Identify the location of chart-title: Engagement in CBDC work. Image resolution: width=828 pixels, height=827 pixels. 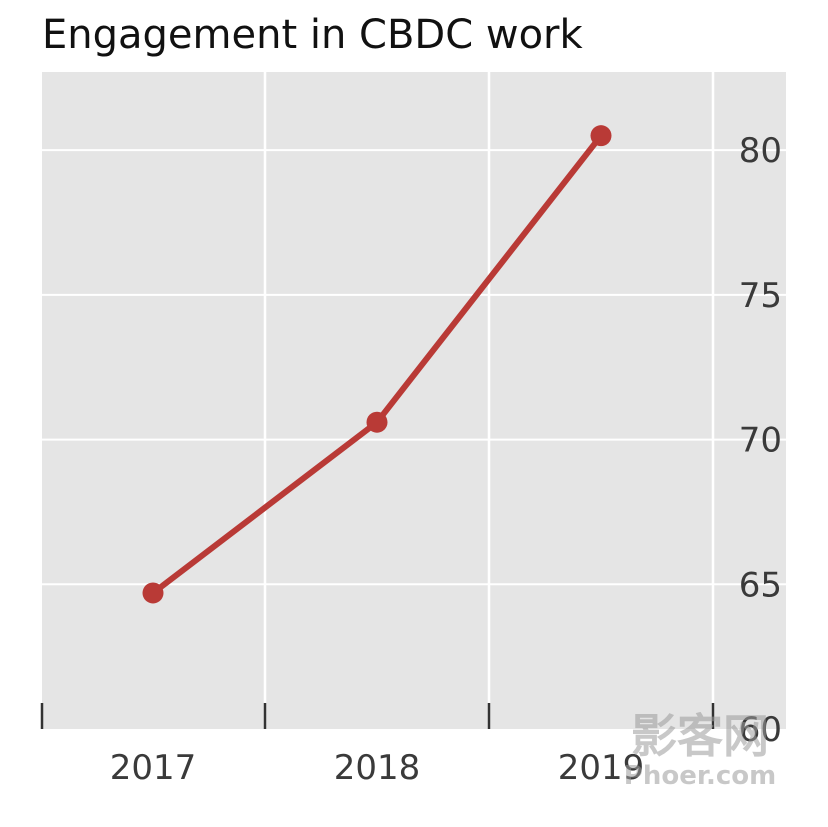
(312, 35).